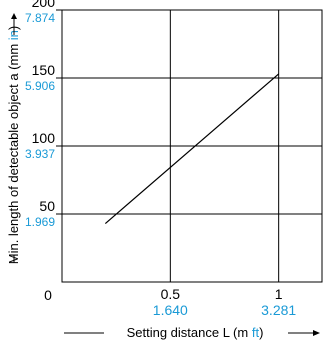  I want to click on x-axis-label: Setting distance L (m ft), so click(195, 332).